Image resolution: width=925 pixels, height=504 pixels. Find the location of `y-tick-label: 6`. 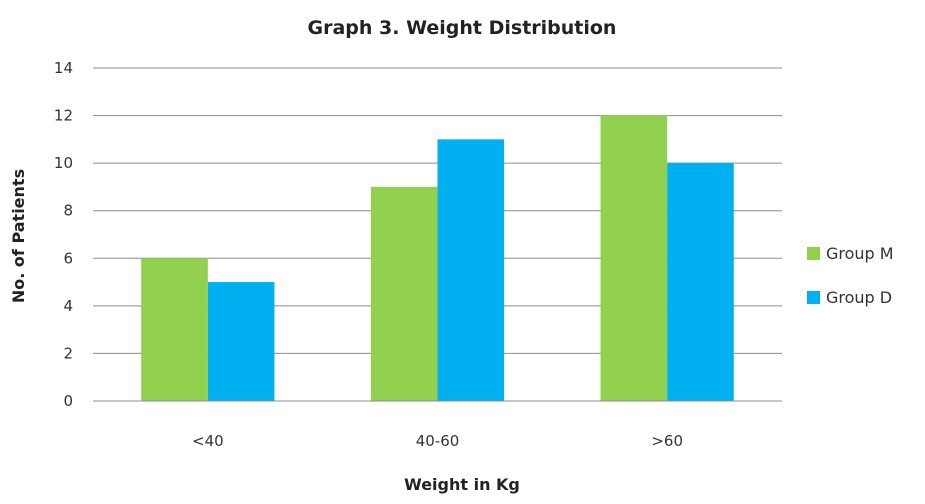

y-tick-label: 6 is located at coordinates (68, 258).